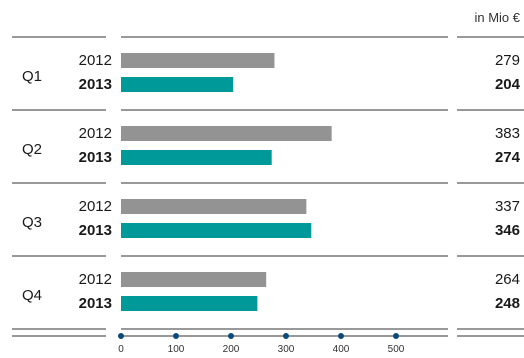 The height and width of the screenshot is (358, 524). What do you see at coordinates (121, 349) in the screenshot?
I see `x-tick-label: 0` at bounding box center [121, 349].